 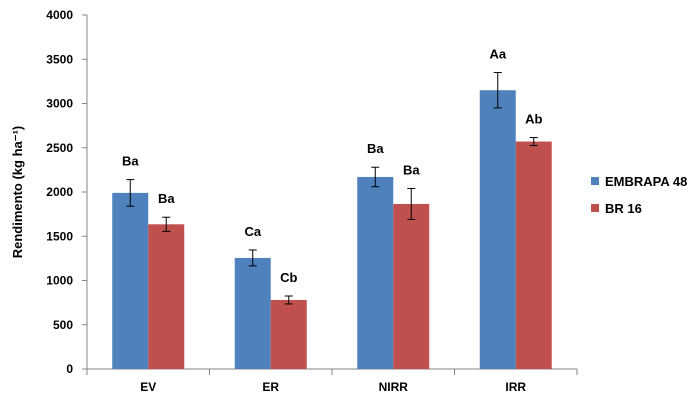 I want to click on data-label: Ca, so click(x=252, y=231).